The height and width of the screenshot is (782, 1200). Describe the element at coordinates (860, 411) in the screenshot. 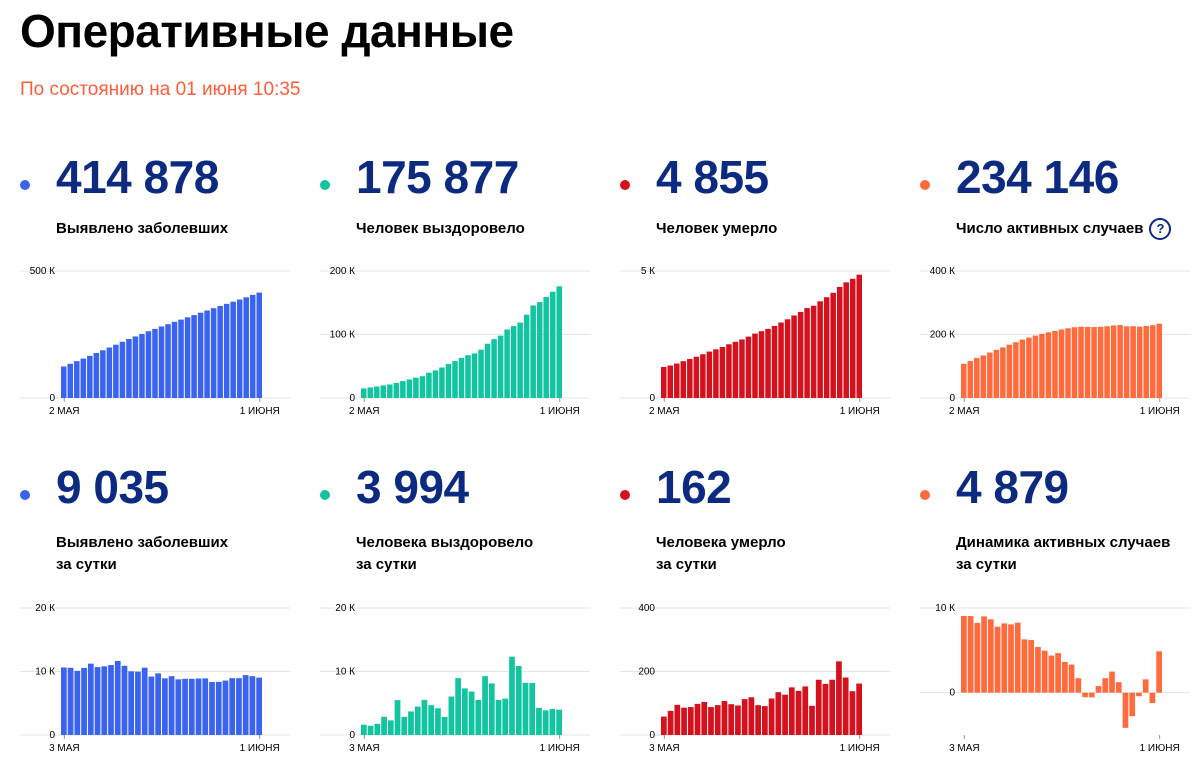

I see `x-tick-label: 1 ИЮНЯ` at that location.